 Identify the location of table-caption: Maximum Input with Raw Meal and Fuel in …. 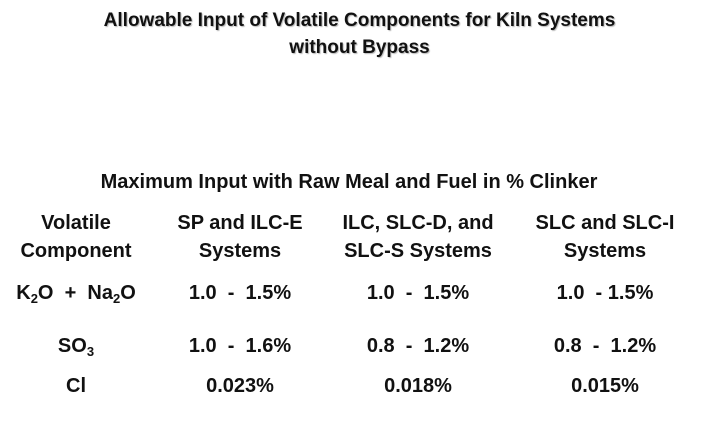
(349, 182).